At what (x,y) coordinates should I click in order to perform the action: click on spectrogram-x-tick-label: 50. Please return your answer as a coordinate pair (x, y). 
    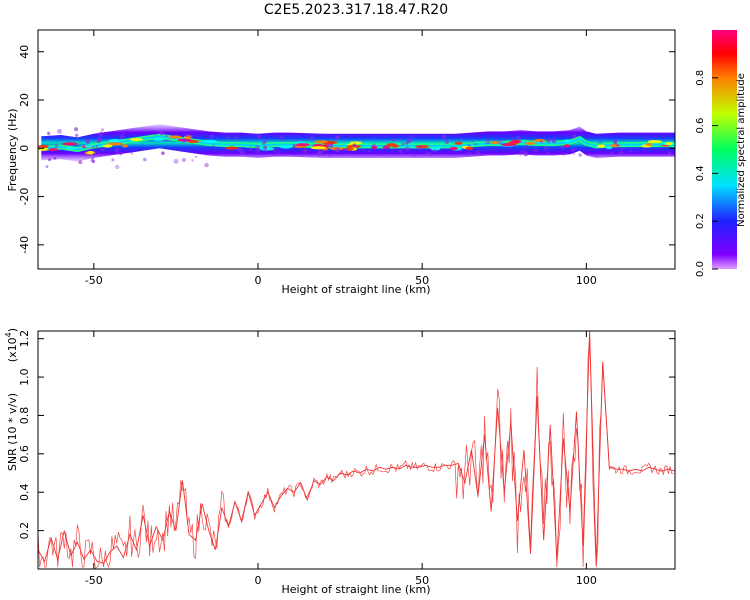
    Looking at the image, I should click on (422, 280).